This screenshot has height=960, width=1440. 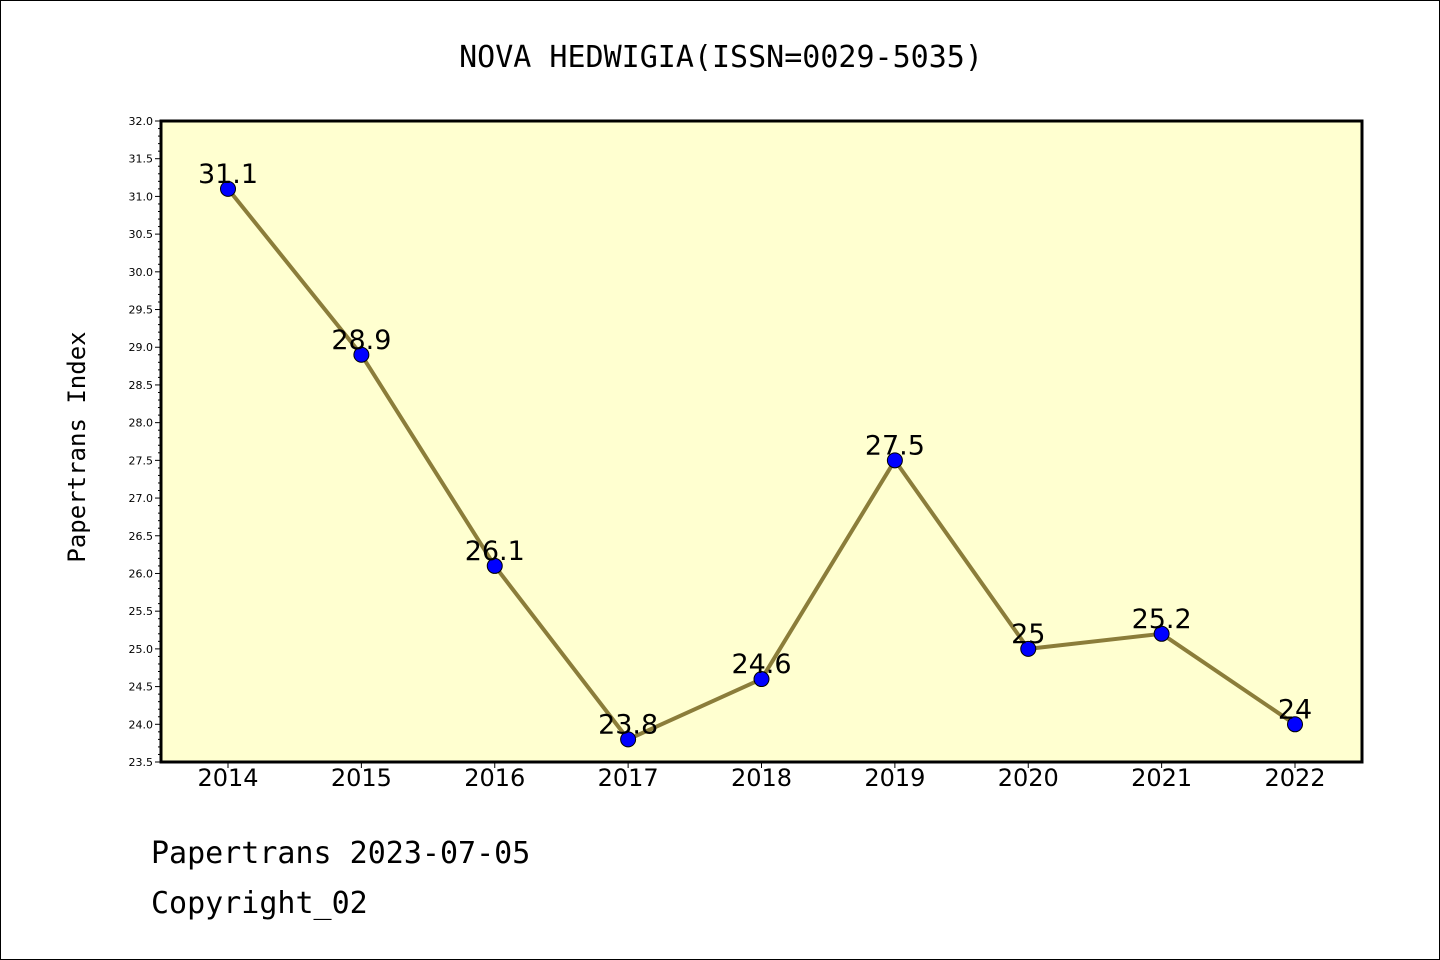 What do you see at coordinates (141, 423) in the screenshot?
I see `y-tick-label: 28.0` at bounding box center [141, 423].